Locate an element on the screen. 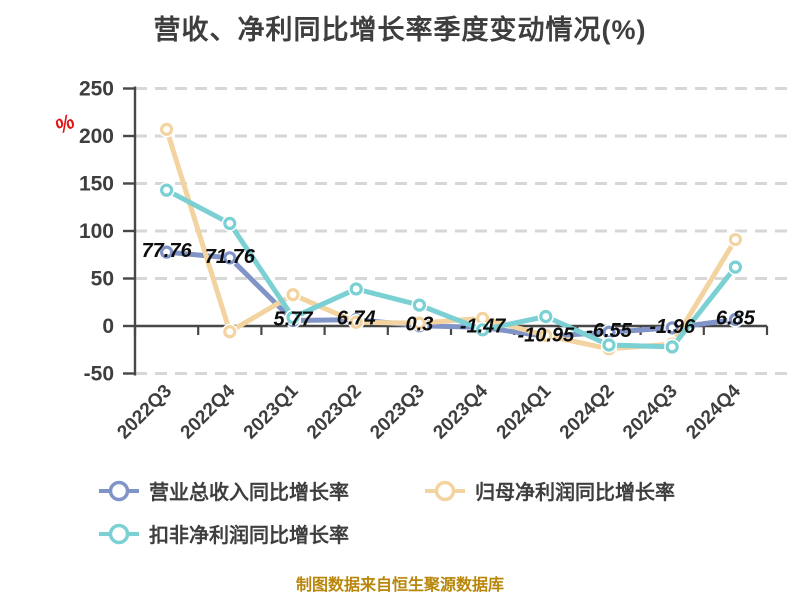 The image size is (800, 600). data-point-label: 6.74 is located at coordinates (356, 319).